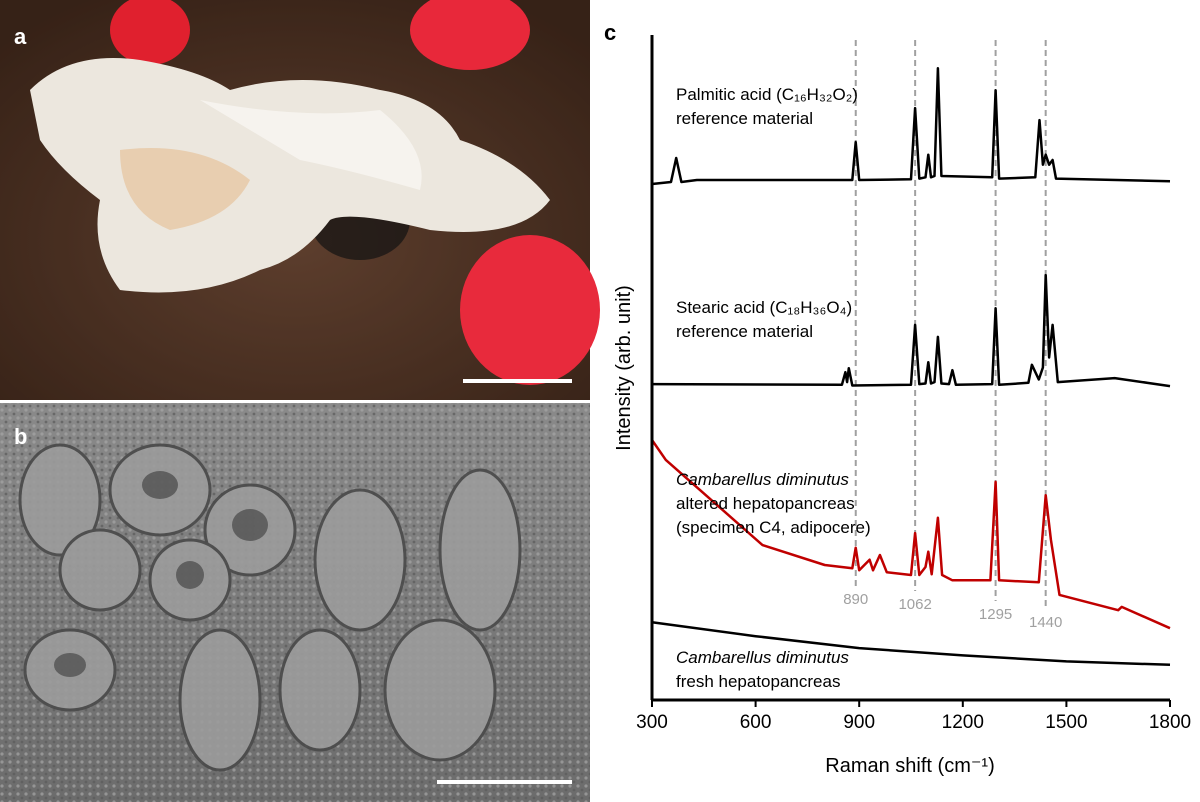 This screenshot has height=802, width=1200. What do you see at coordinates (963, 722) in the screenshot?
I see `x-tick-label: 1200` at bounding box center [963, 722].